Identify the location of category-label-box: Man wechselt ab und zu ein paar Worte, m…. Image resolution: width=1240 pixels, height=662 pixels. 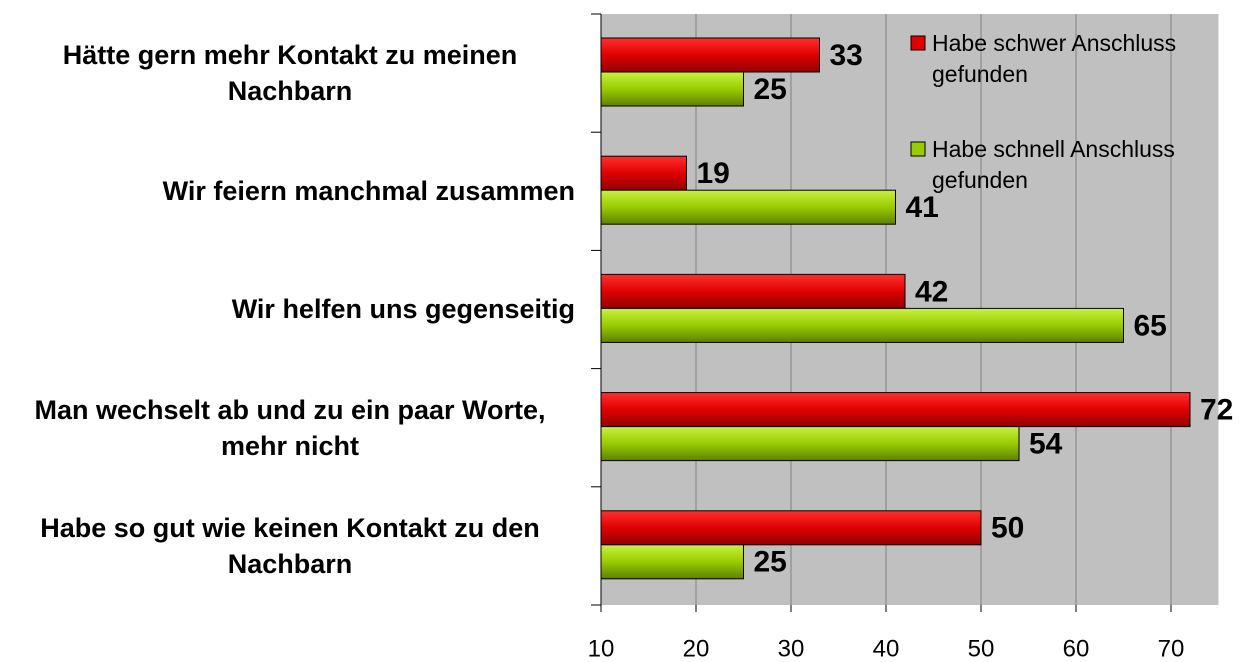
(287, 428).